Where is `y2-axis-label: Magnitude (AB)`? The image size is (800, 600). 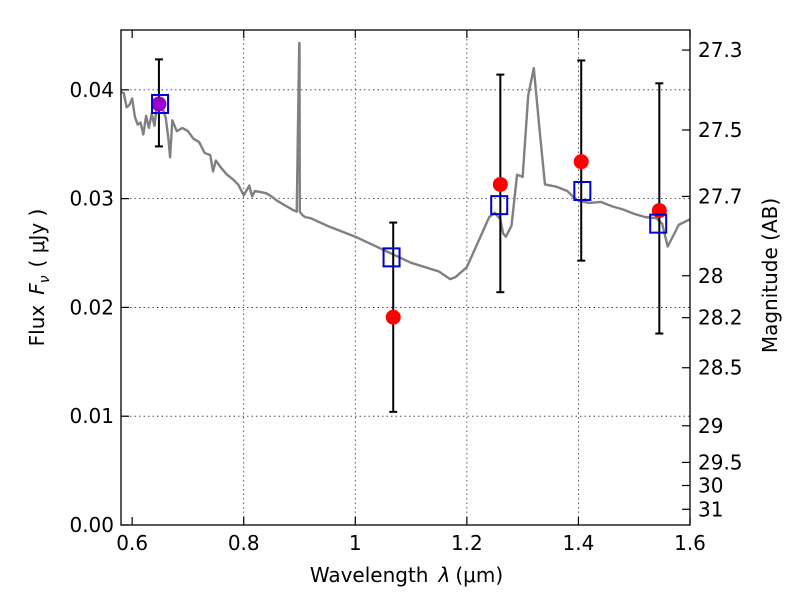 y2-axis-label: Magnitude (AB) is located at coordinates (770, 275).